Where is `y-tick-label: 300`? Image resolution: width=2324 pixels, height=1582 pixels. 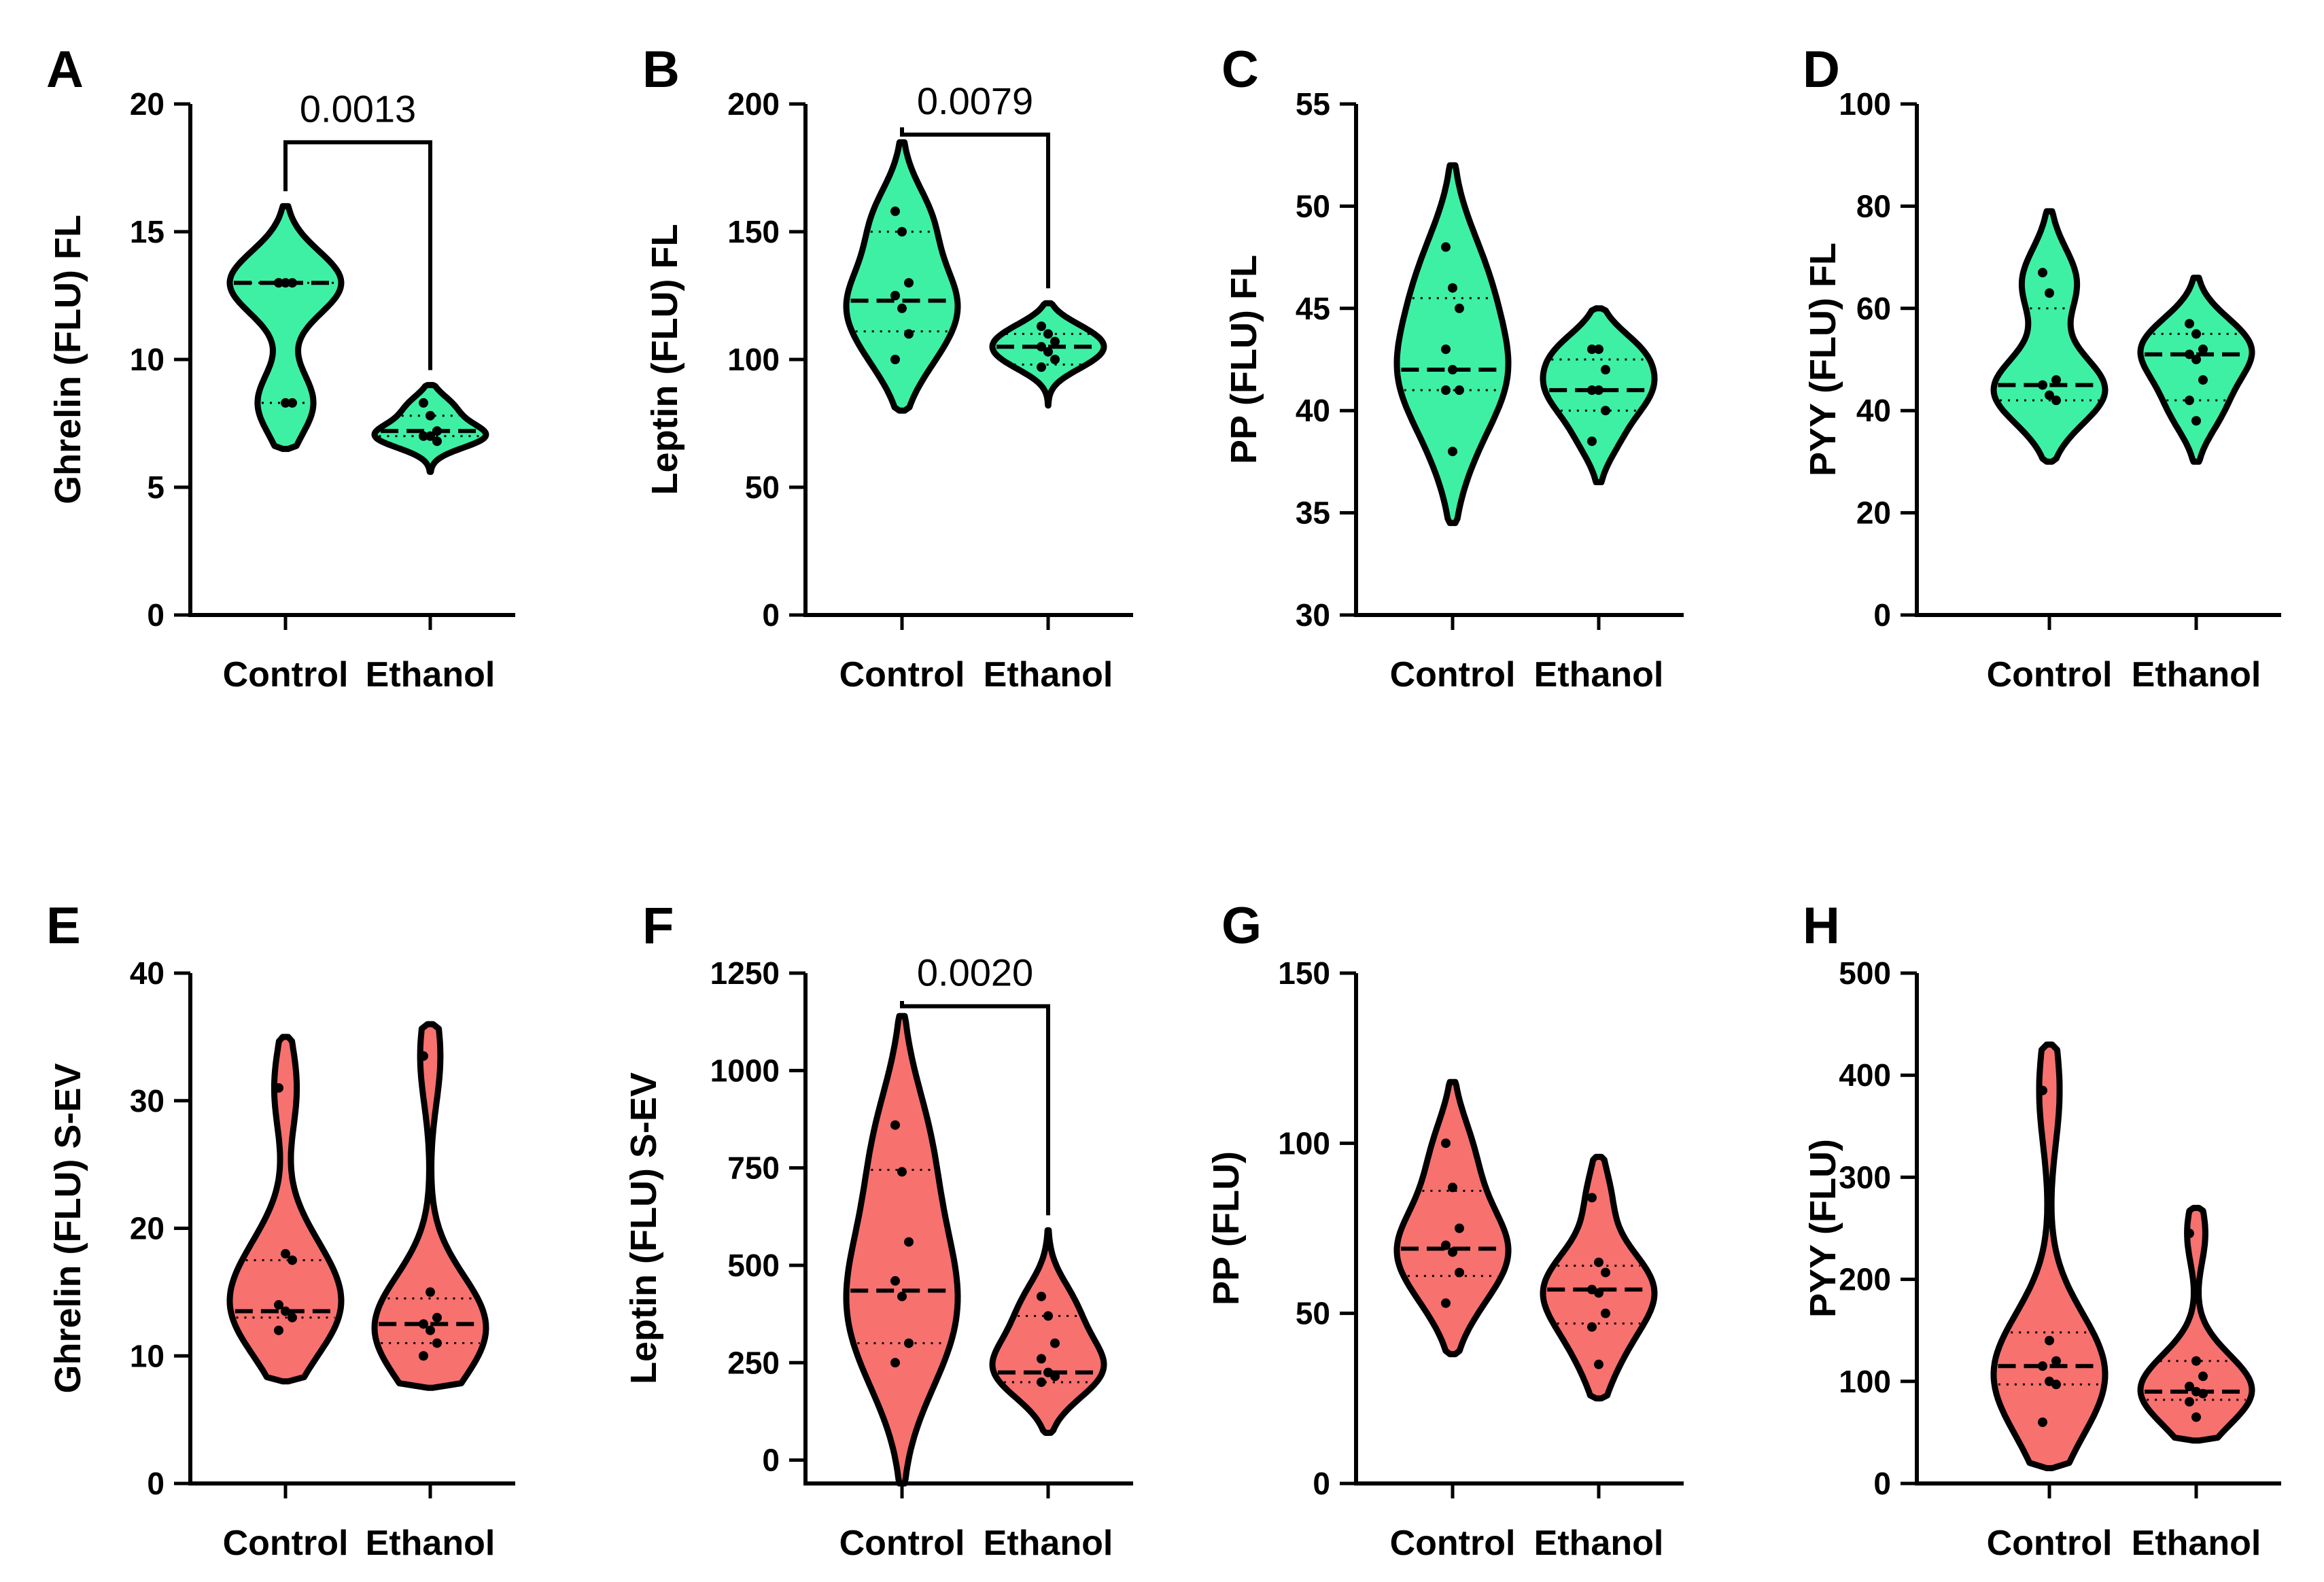 y-tick-label: 300 is located at coordinates (1865, 1177).